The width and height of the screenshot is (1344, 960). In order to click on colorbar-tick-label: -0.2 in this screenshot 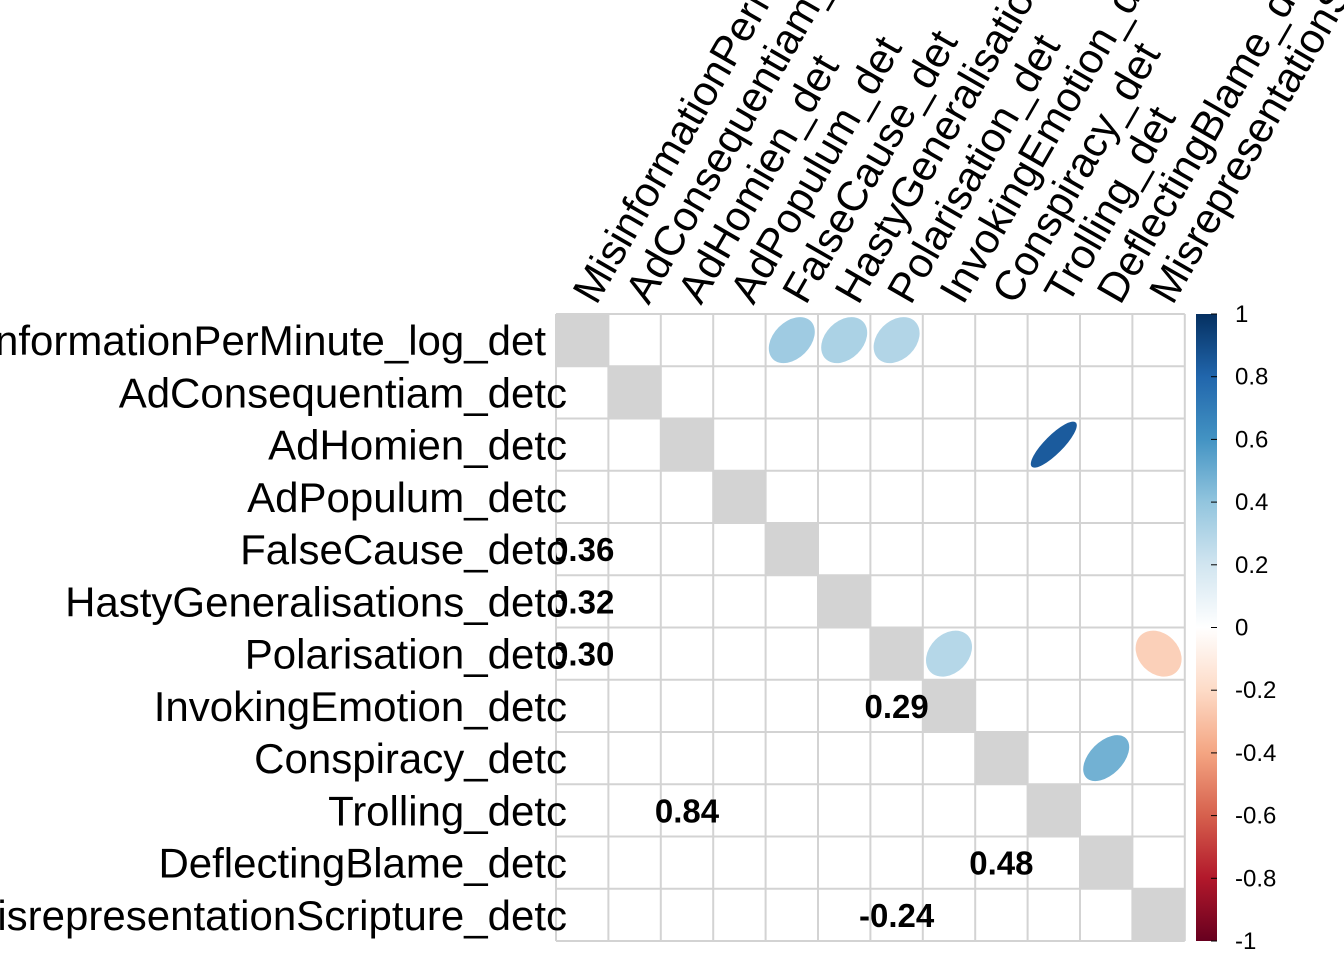, I will do `click(1255, 690)`.